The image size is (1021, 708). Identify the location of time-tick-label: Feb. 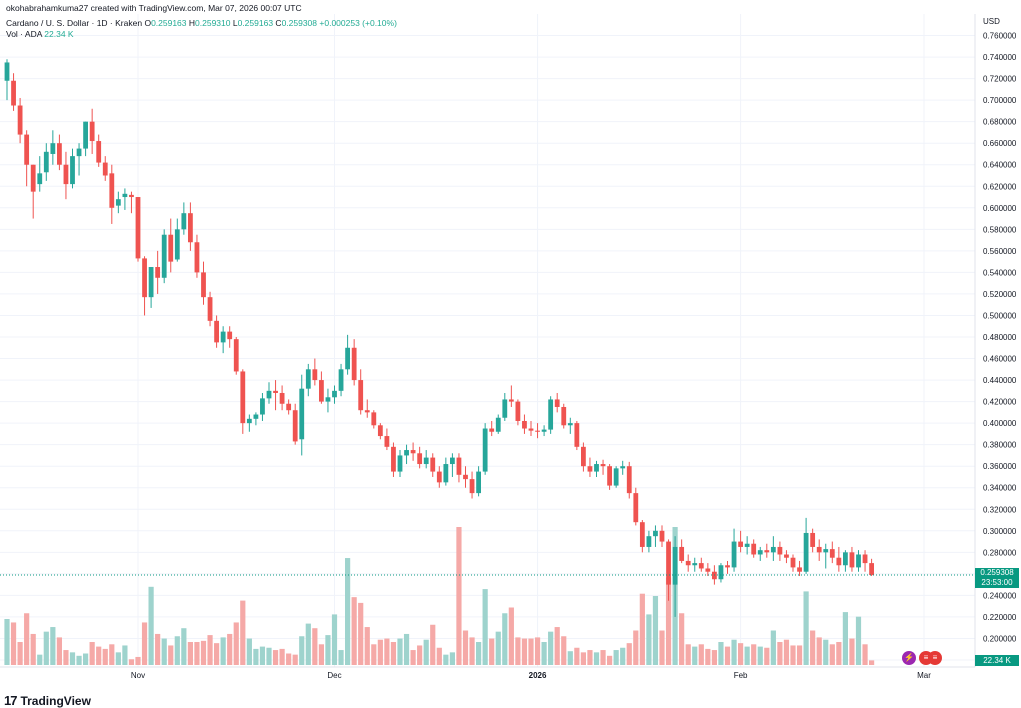
(741, 675).